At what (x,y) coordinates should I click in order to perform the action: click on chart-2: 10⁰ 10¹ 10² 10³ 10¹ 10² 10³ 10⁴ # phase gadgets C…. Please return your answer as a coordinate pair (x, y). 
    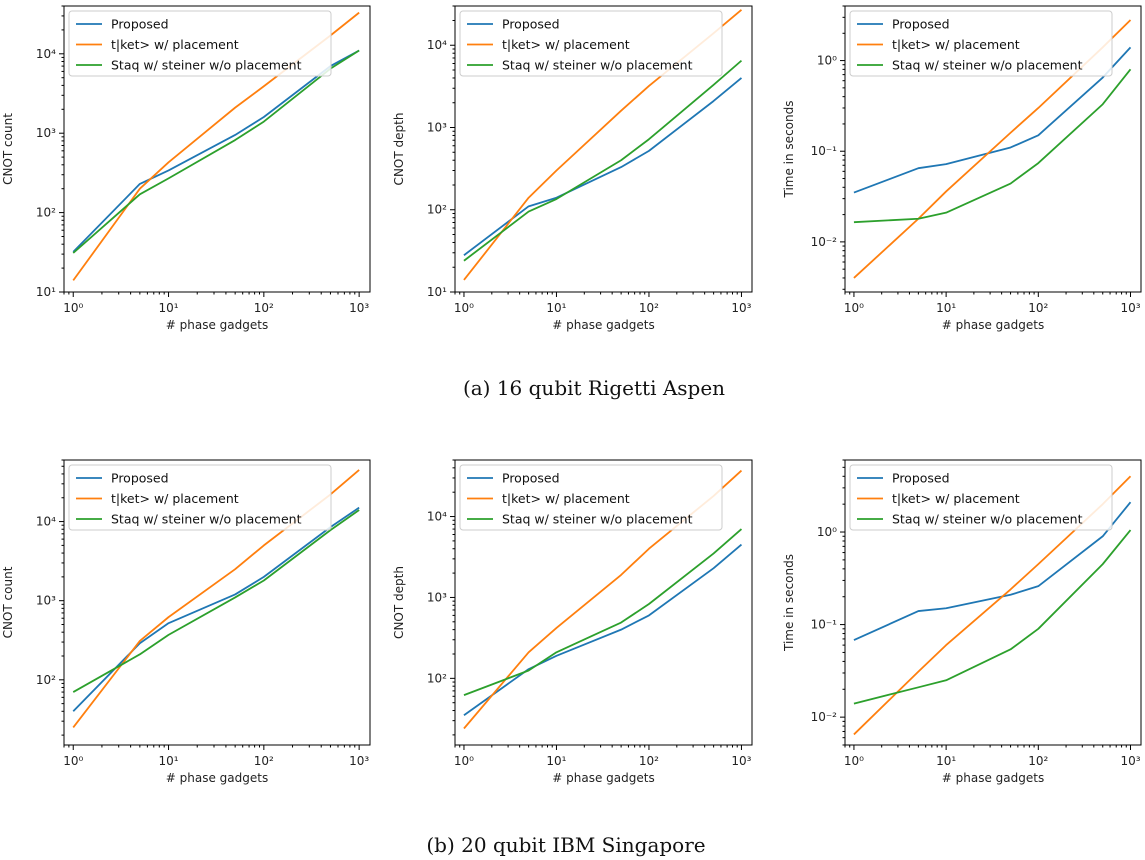
    Looking at the image, I should click on (572, 168).